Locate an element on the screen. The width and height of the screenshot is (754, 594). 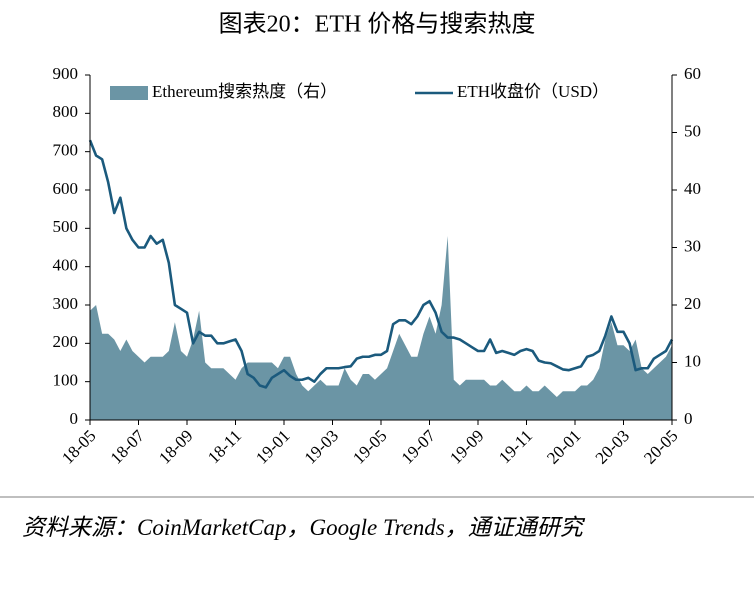
y2-tick-label: 30 is located at coordinates (692, 245).